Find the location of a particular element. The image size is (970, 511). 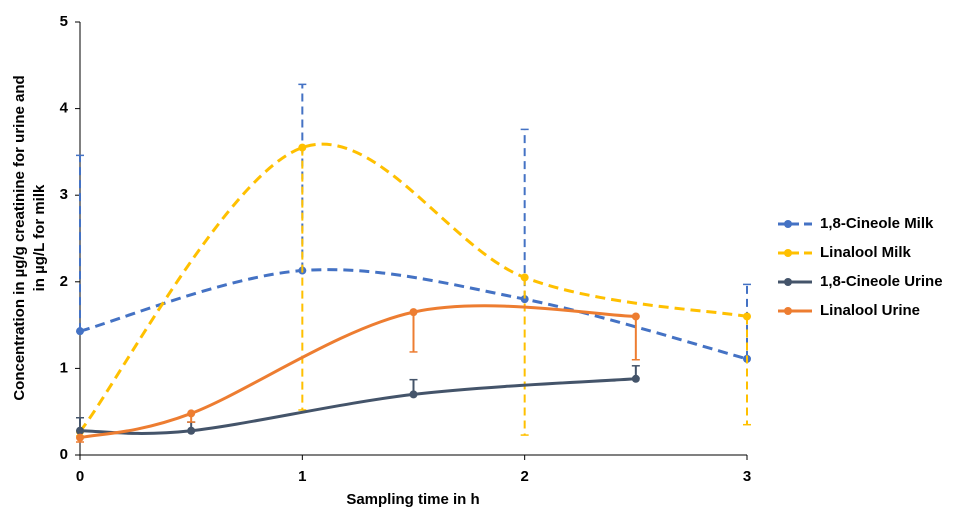

y-tick-label: 5 is located at coordinates (64, 21).